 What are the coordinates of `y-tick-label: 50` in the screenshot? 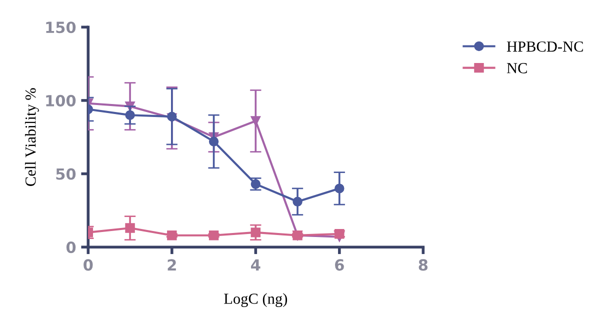 It's located at (66, 174).